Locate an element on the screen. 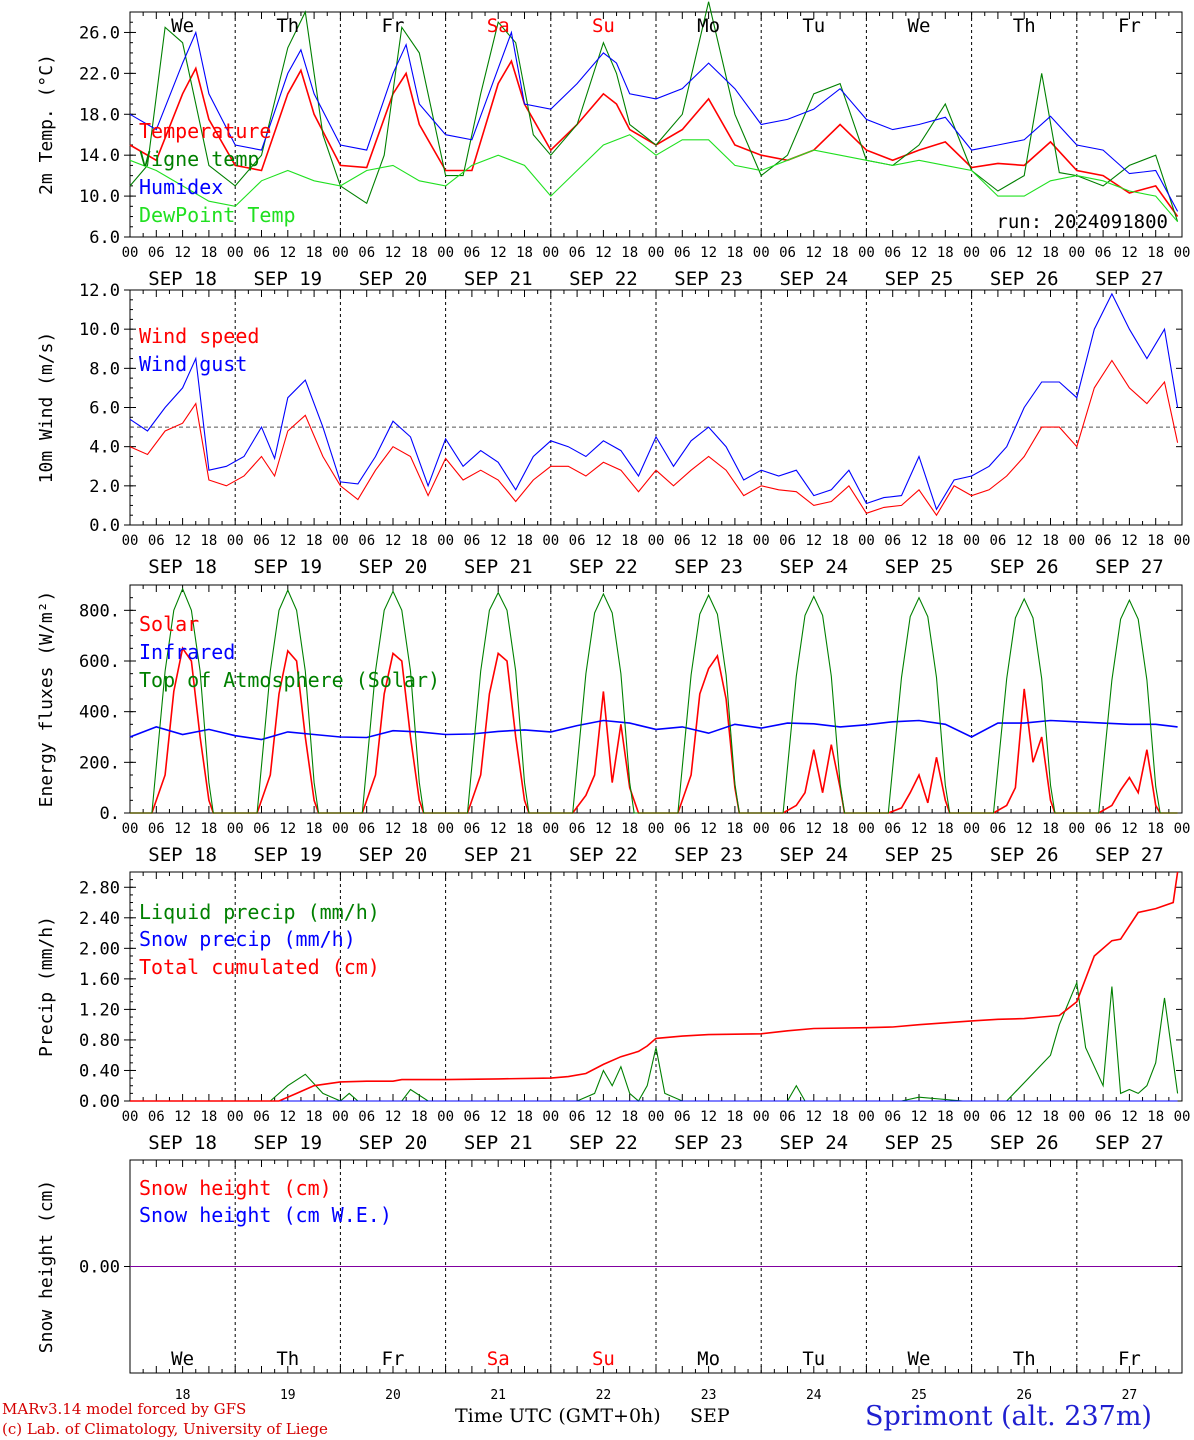 This screenshot has height=1440, width=1194. legend-label: Vigne temp is located at coordinates (199, 159).